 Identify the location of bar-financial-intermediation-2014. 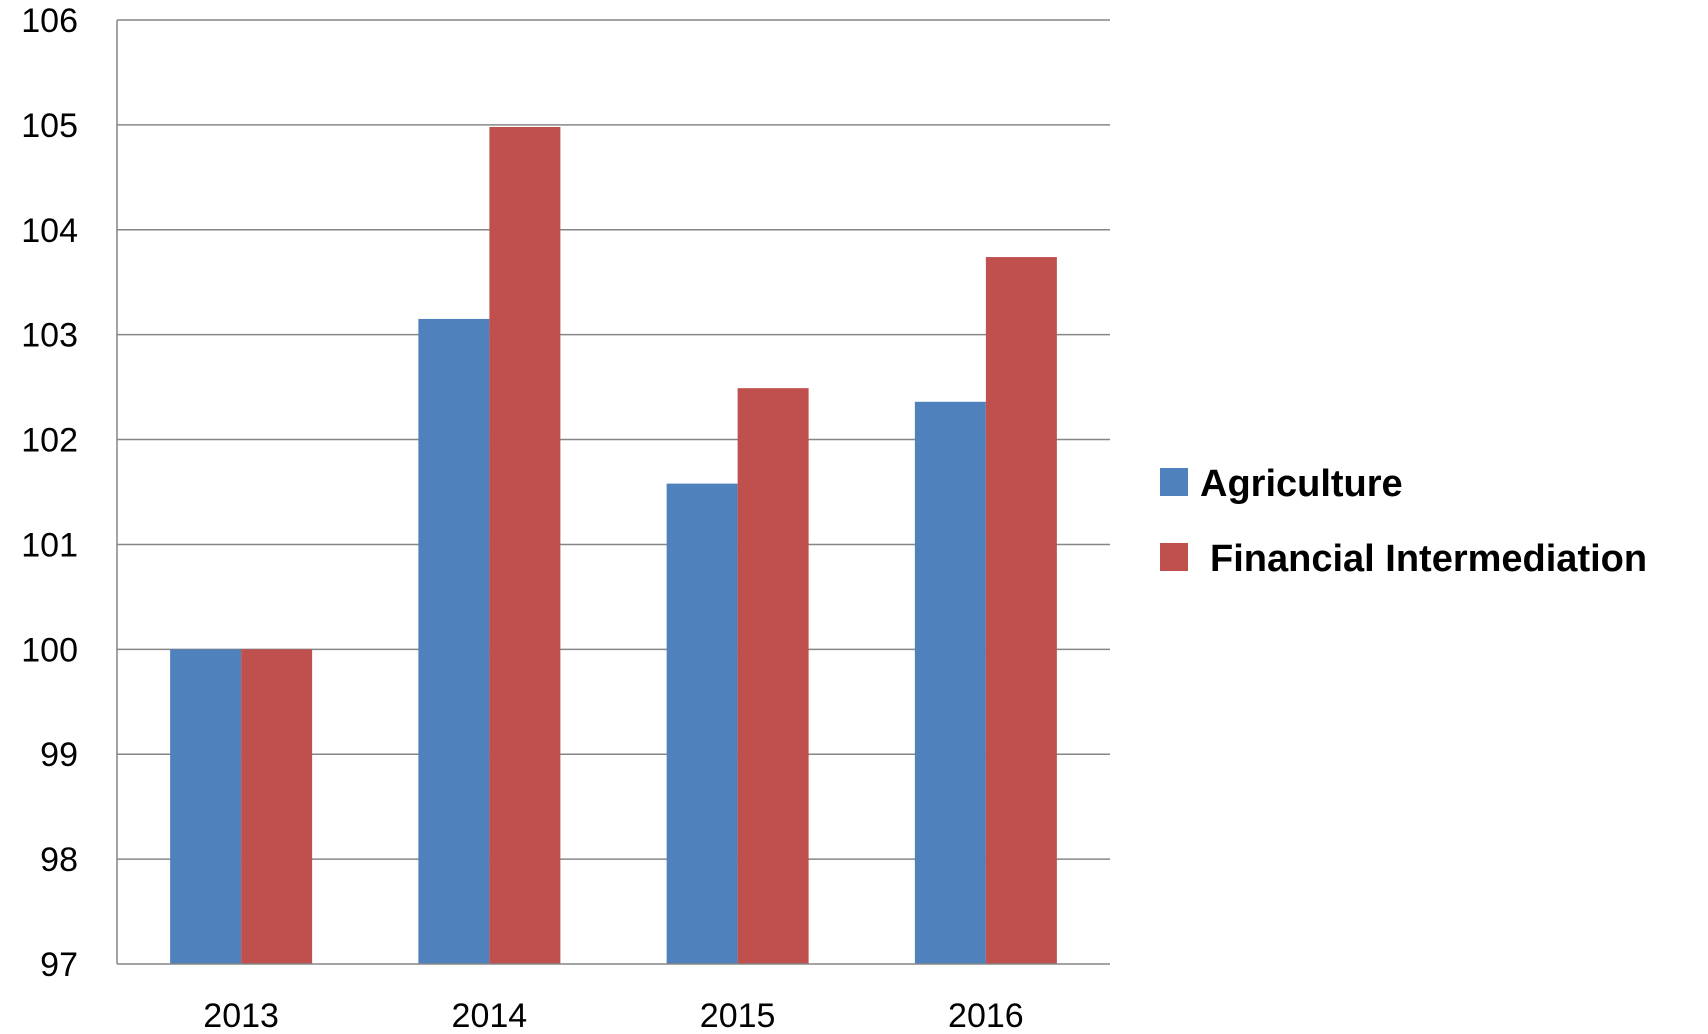
(525, 545).